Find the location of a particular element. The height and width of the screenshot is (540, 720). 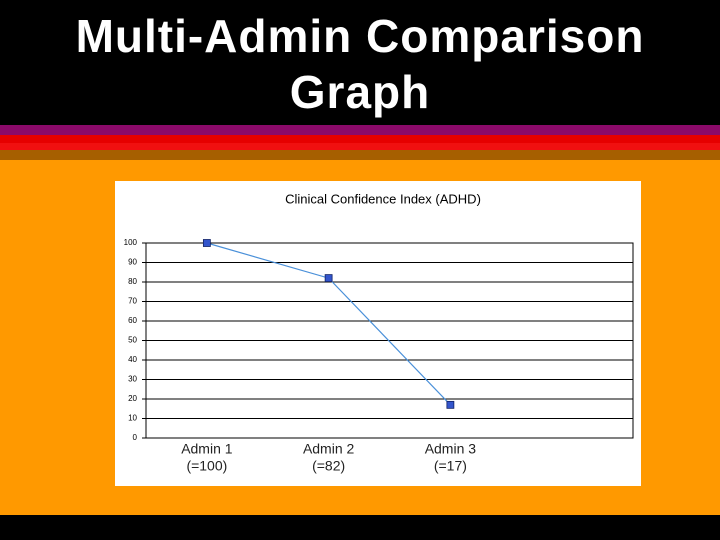

y-tick-label: 80 is located at coordinates (132, 281).